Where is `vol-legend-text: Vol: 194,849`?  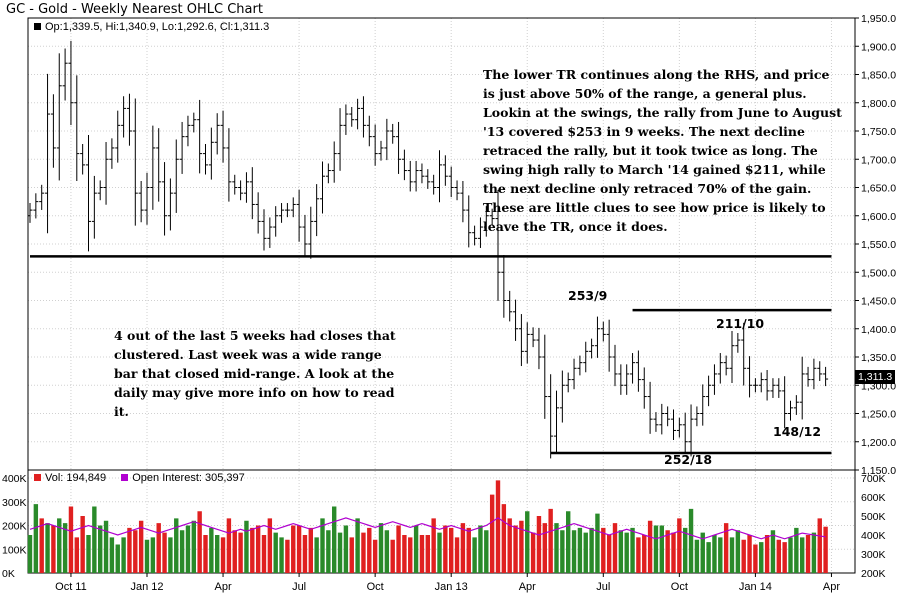 vol-legend-text: Vol: 194,849 is located at coordinates (76, 478).